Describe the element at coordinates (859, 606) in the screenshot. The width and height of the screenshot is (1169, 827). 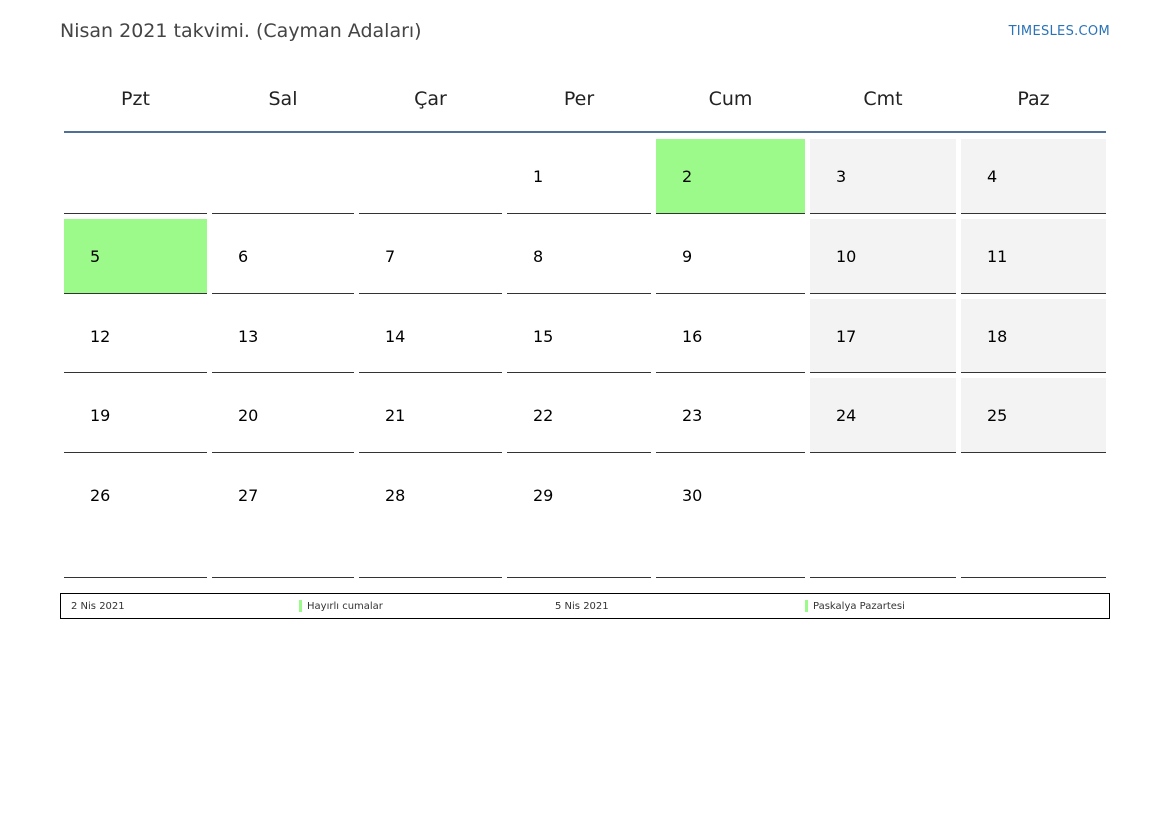
I see `legend-holiday-name: Paskalya Pazartesi` at that location.